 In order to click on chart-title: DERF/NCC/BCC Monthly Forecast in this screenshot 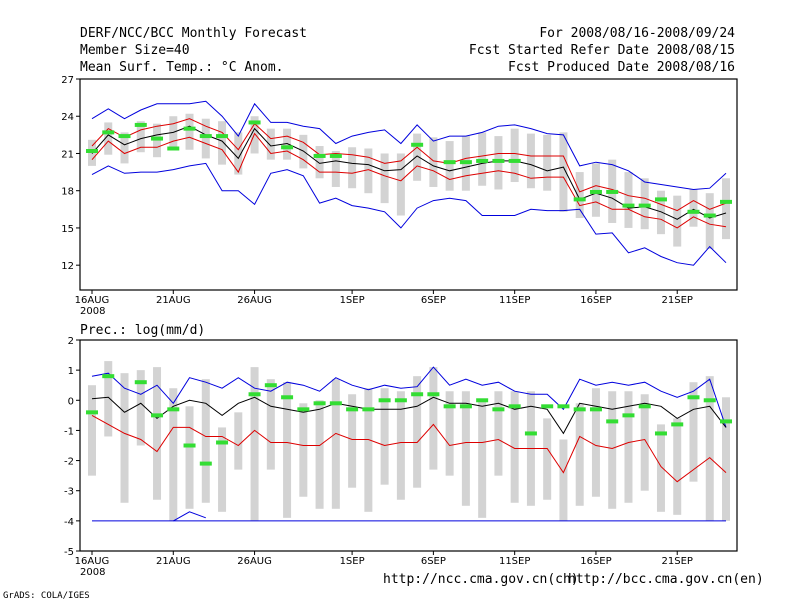, I will do `click(193, 33)`.